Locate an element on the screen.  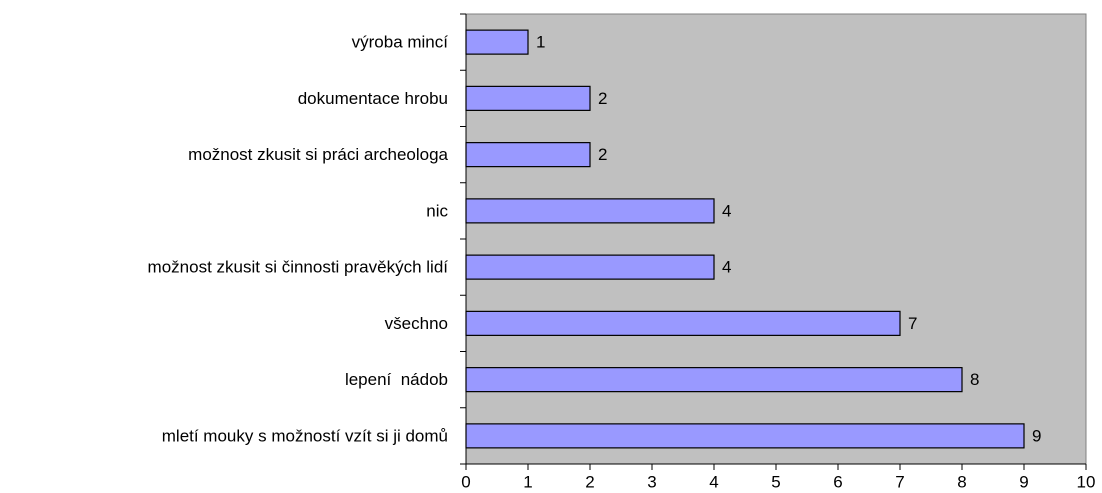
x-tick-label: 4 is located at coordinates (713, 481).